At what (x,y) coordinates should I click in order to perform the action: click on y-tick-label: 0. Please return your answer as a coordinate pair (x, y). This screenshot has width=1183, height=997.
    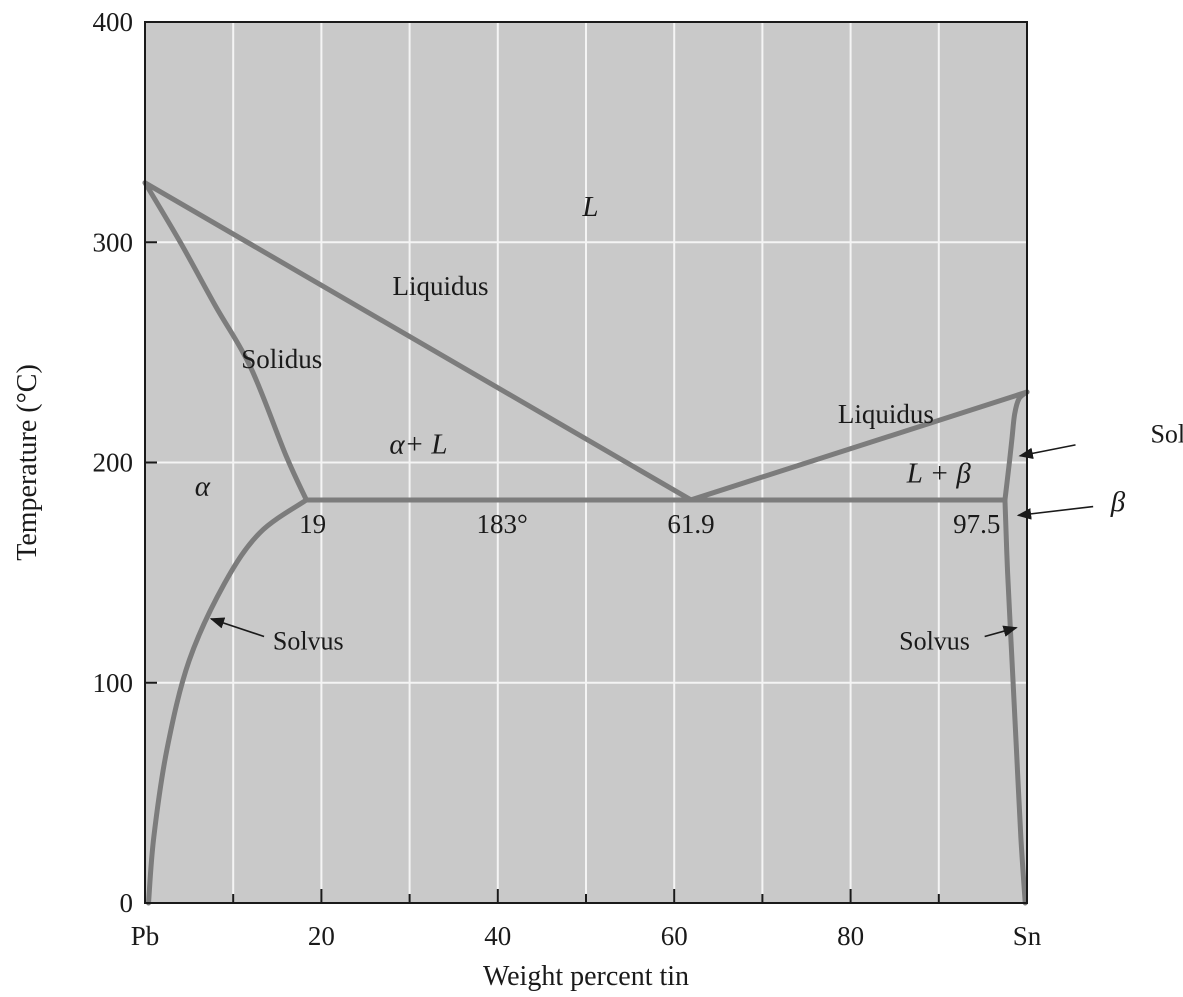
    Looking at the image, I should click on (127, 903).